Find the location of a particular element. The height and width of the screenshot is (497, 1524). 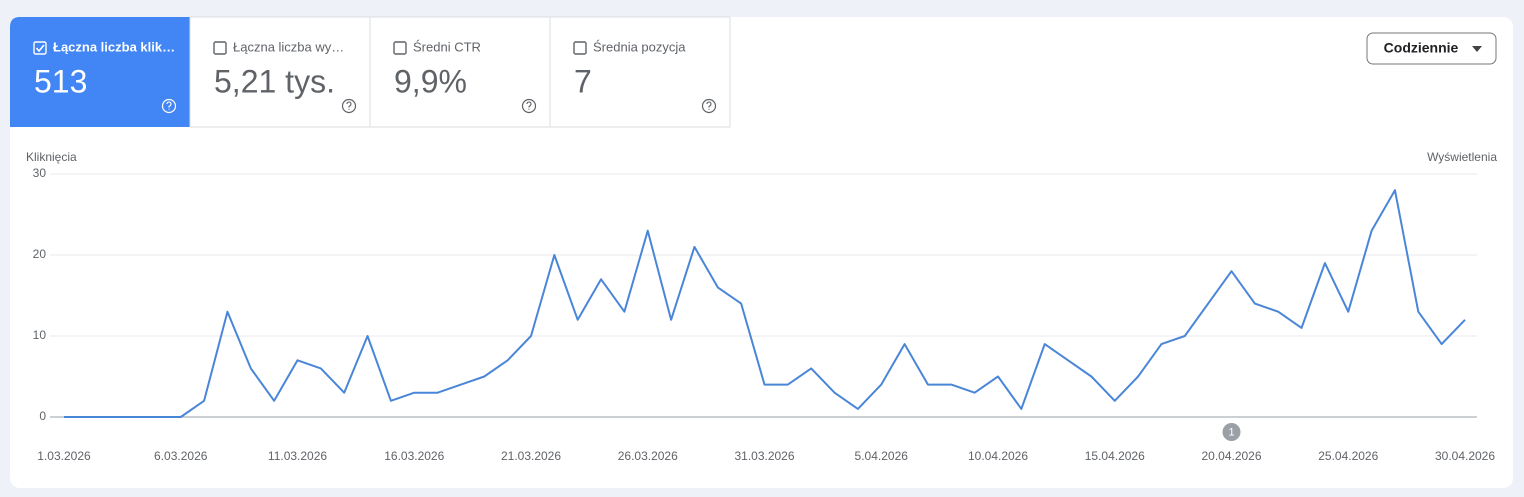

metric-value: 9,9% is located at coordinates (430, 81).